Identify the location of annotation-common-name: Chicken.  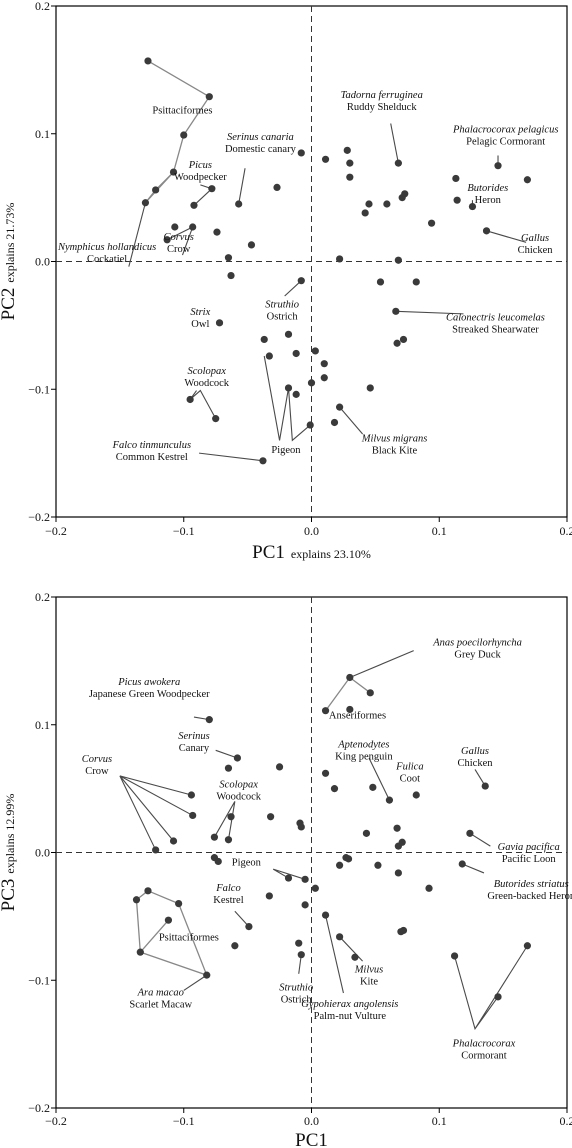
(536, 250).